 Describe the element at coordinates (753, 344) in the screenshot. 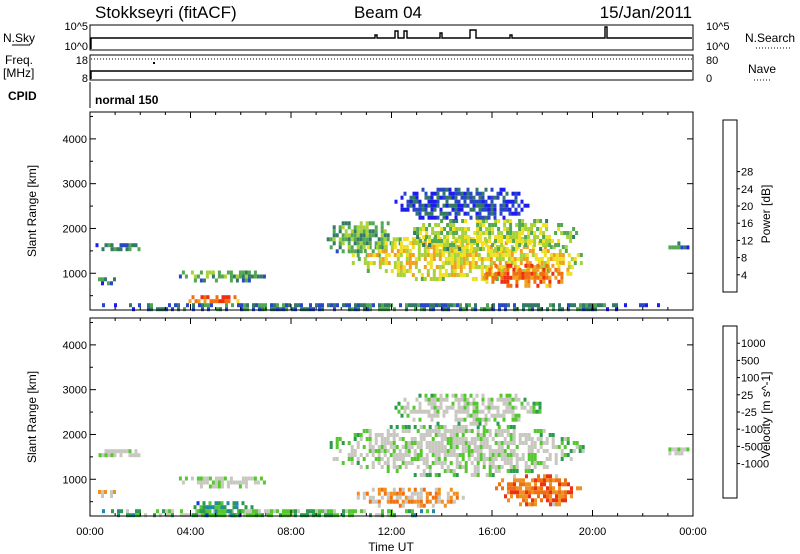

I see `velocity-colorbar-tick-label: 1000` at that location.